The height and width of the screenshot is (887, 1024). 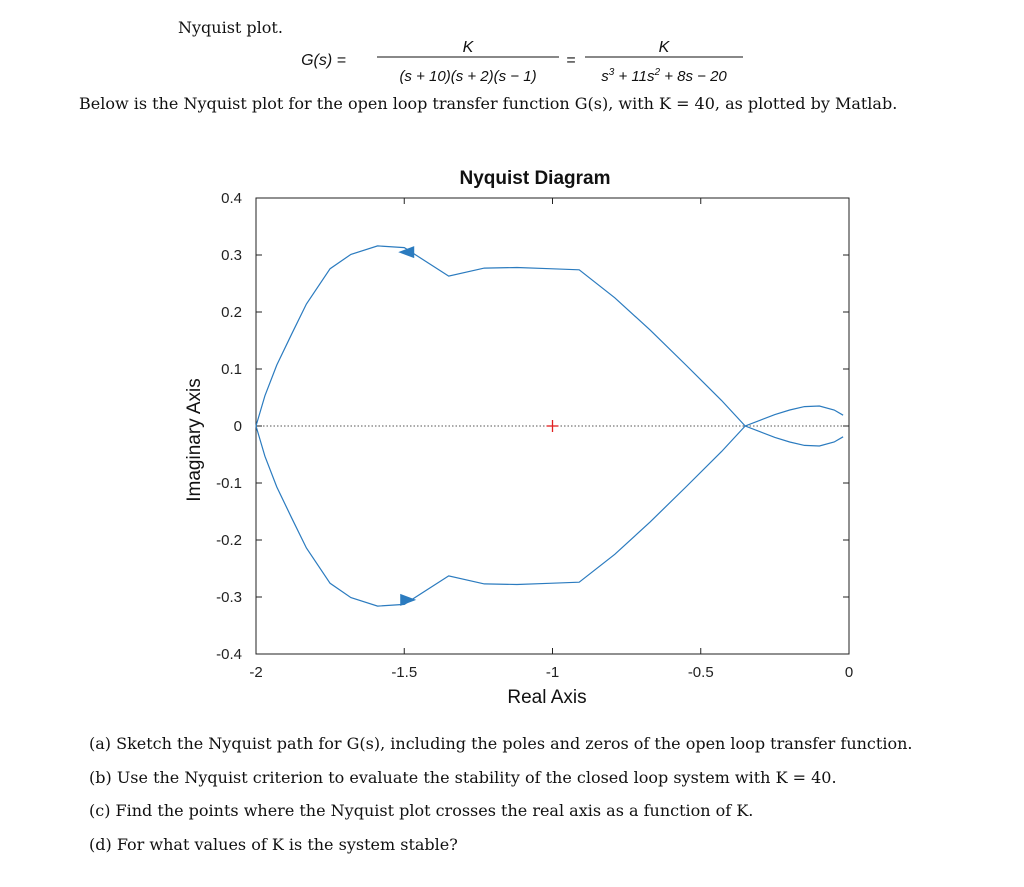 What do you see at coordinates (406, 252) in the screenshot?
I see `direction-arrow-upper` at bounding box center [406, 252].